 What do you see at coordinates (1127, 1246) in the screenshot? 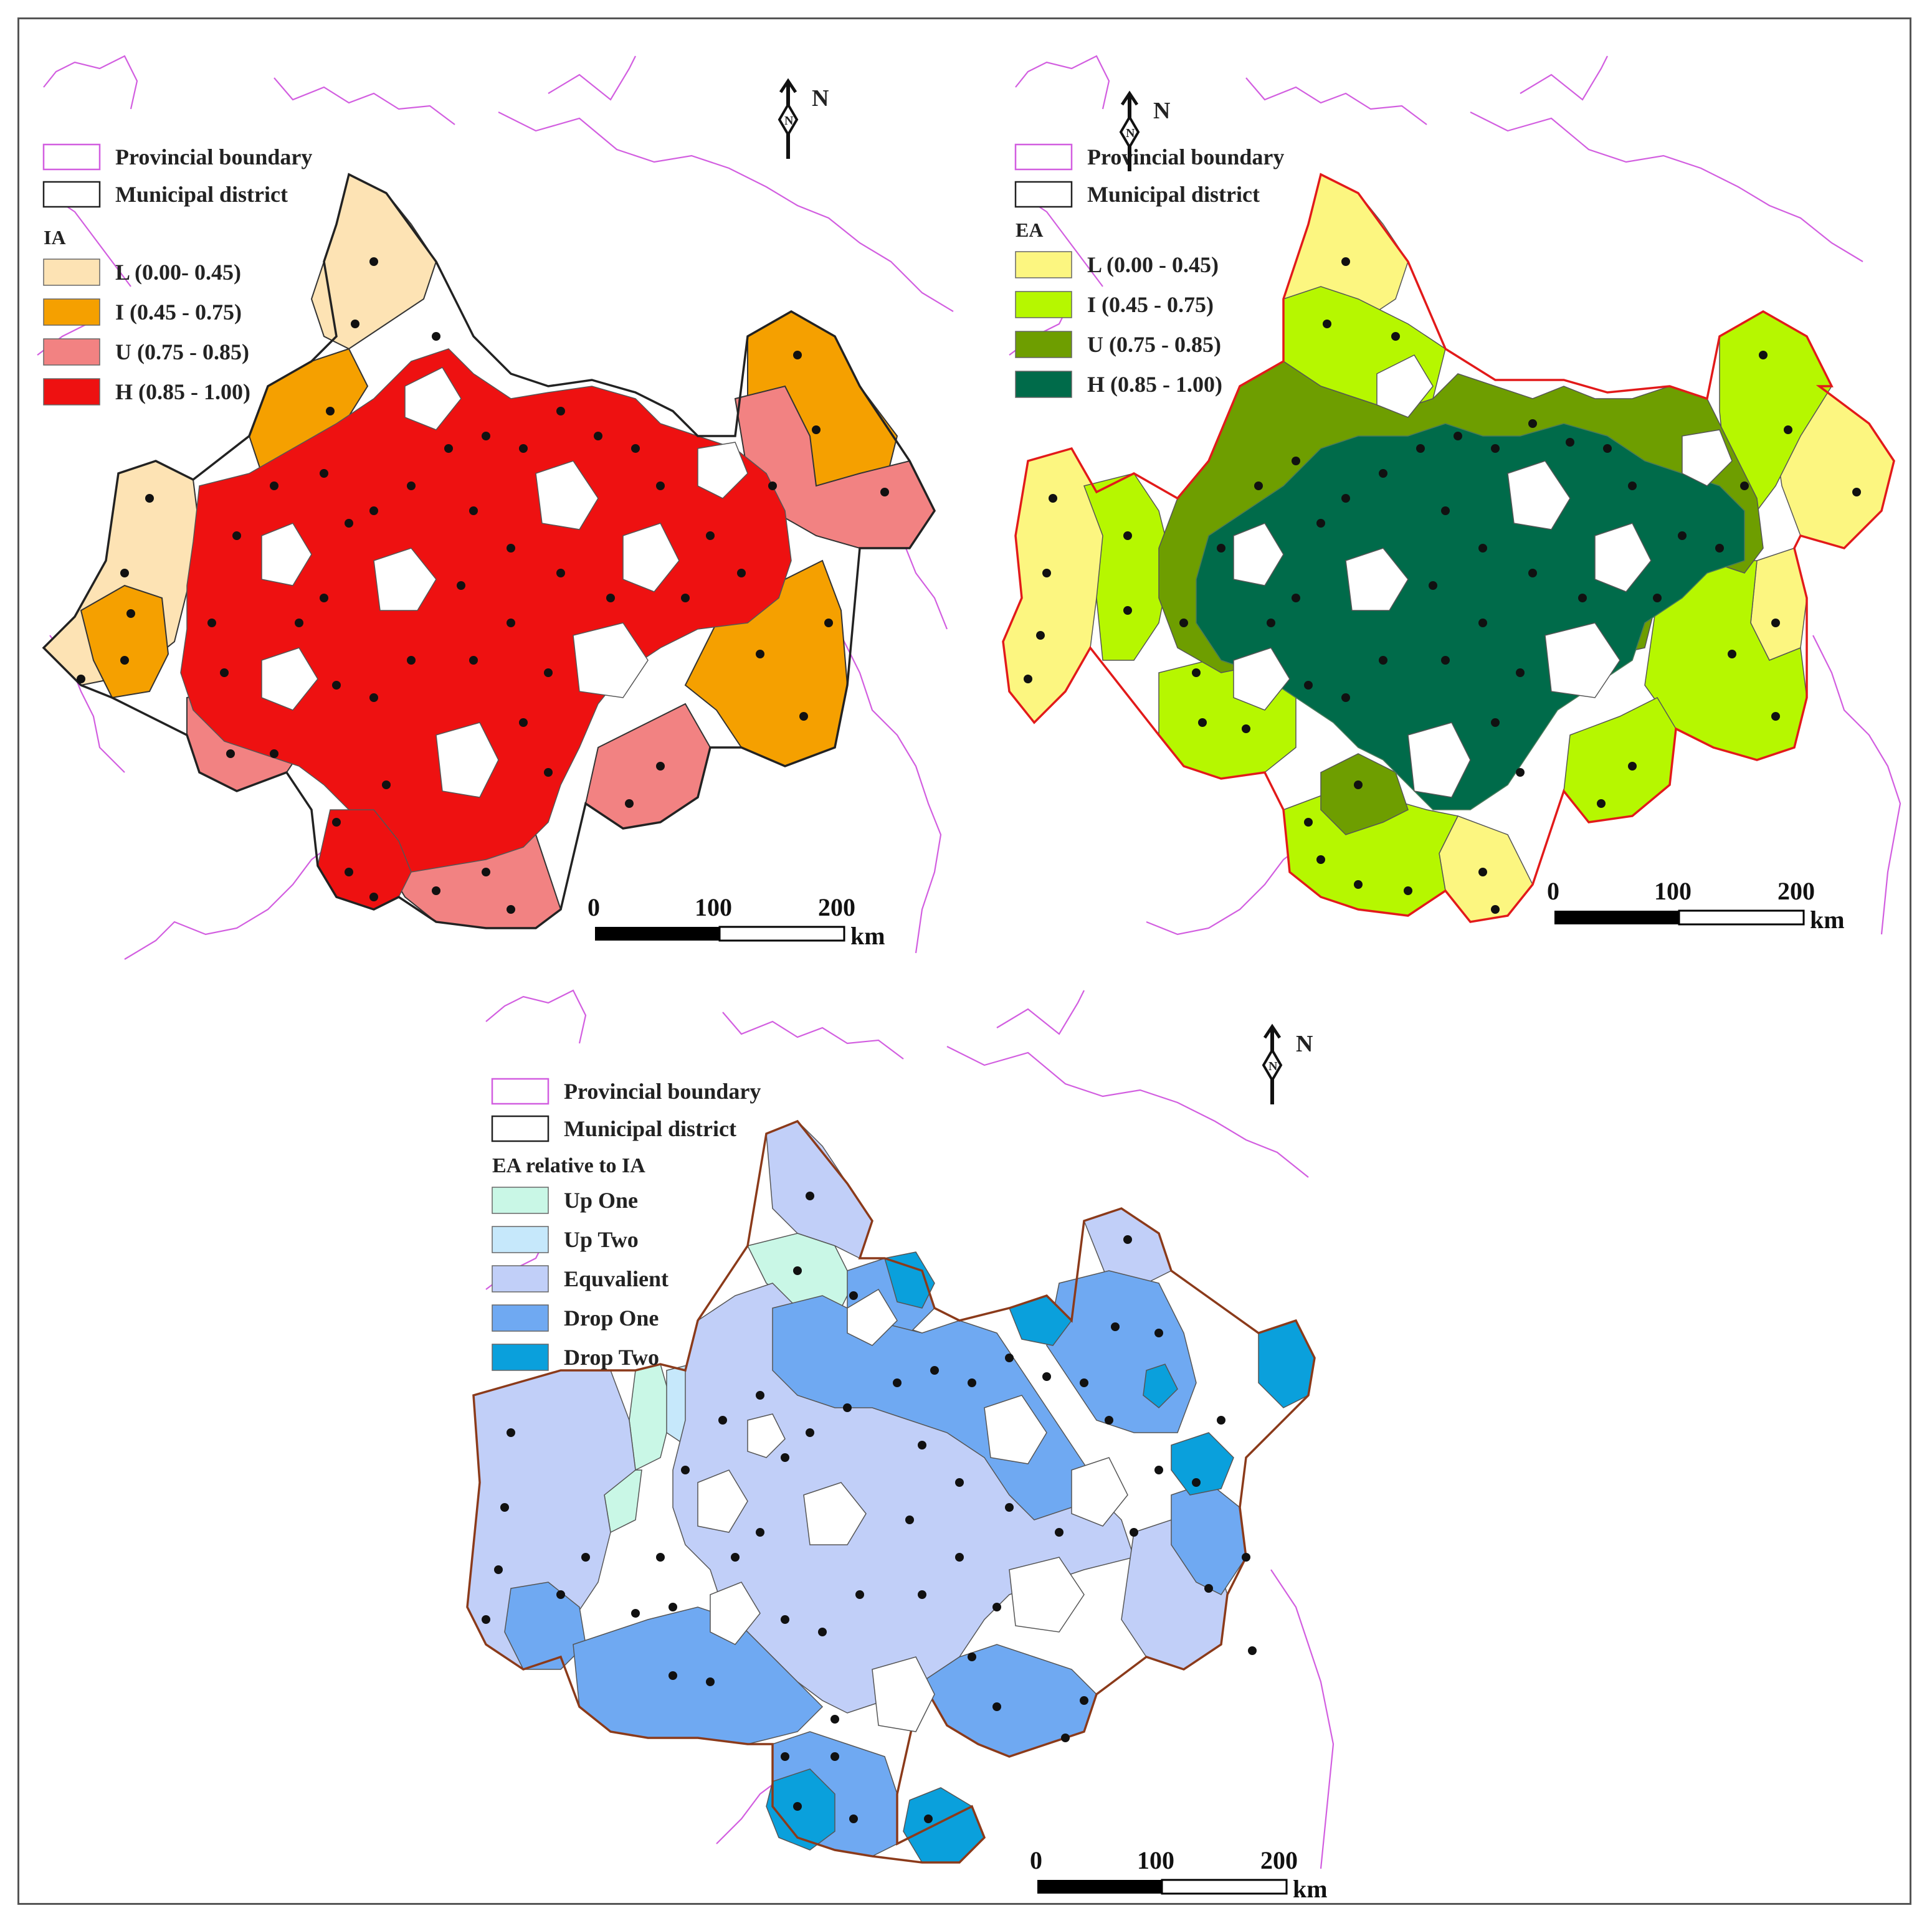
I see `district-zone-equivalent-east` at bounding box center [1127, 1246].